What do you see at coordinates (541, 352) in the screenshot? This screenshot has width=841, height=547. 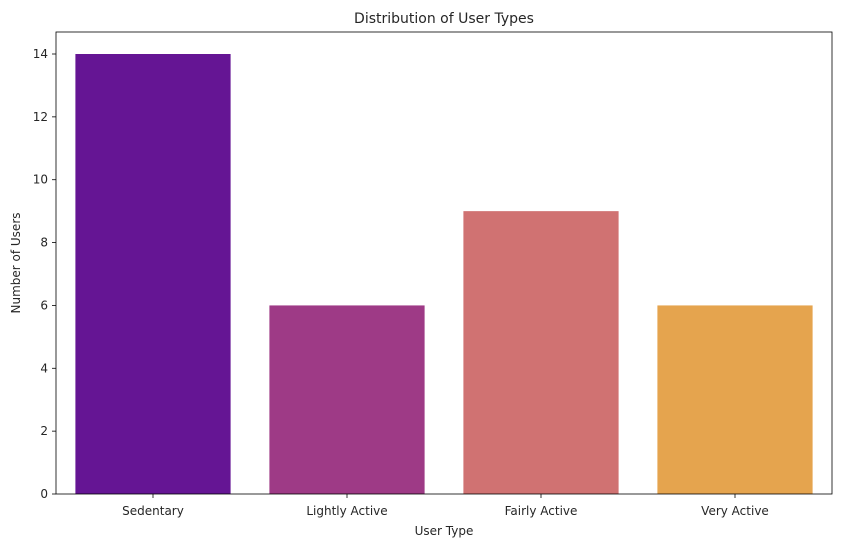 I see `bar-fairly-active` at bounding box center [541, 352].